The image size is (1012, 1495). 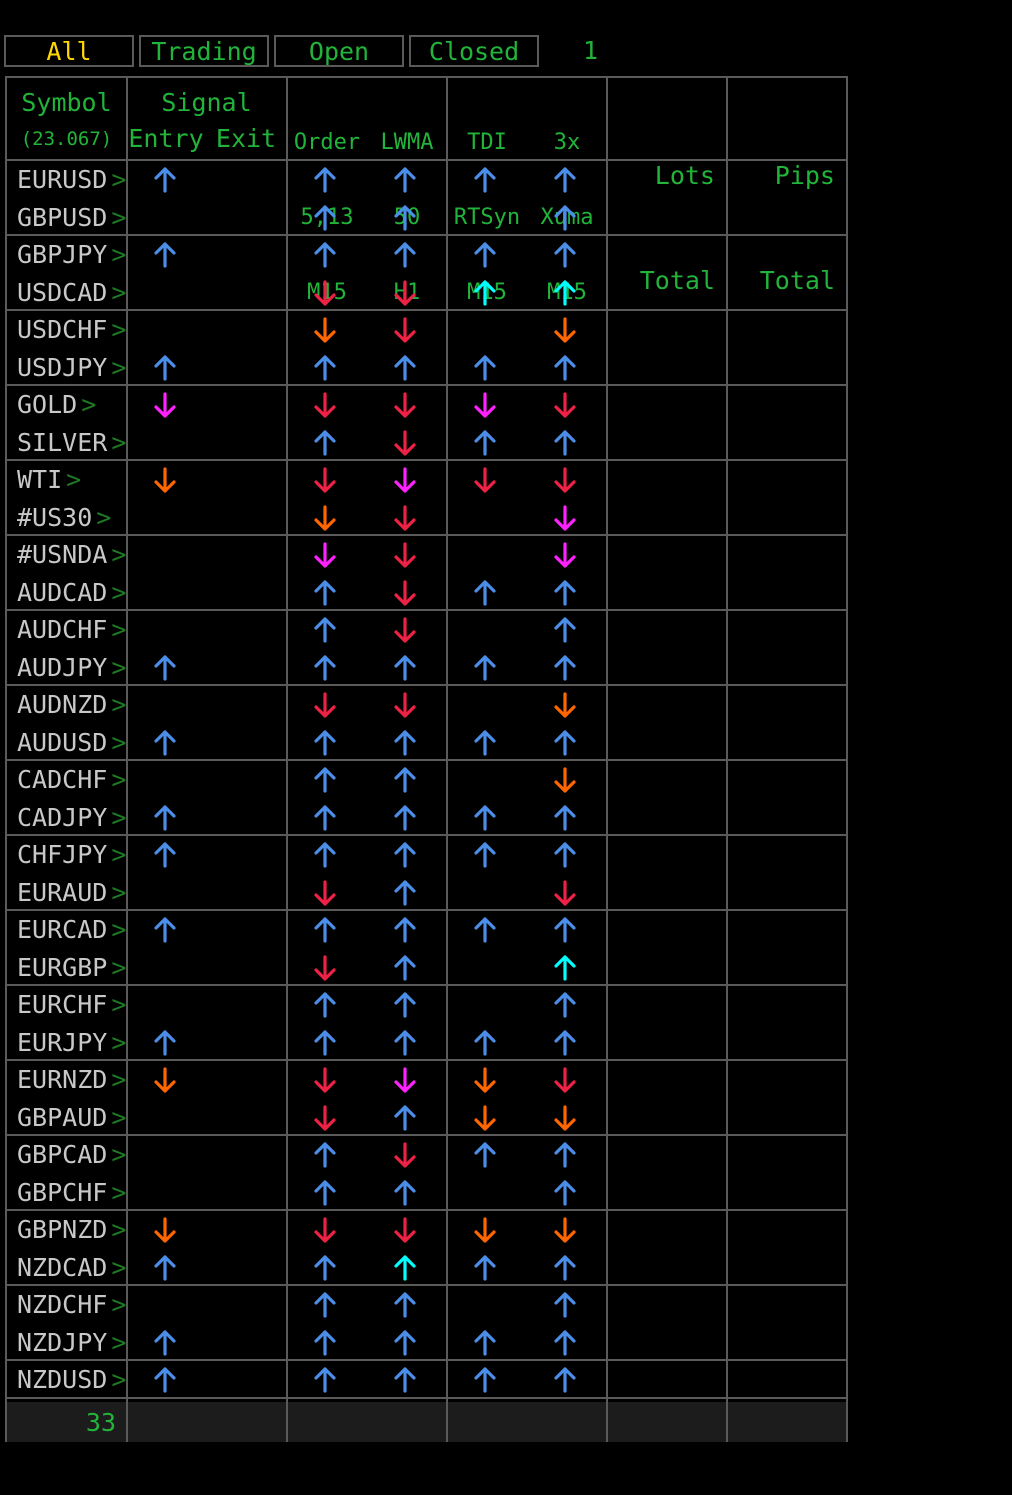 I want to click on symbol-cell: EURCHF >, so click(x=71, y=1004).